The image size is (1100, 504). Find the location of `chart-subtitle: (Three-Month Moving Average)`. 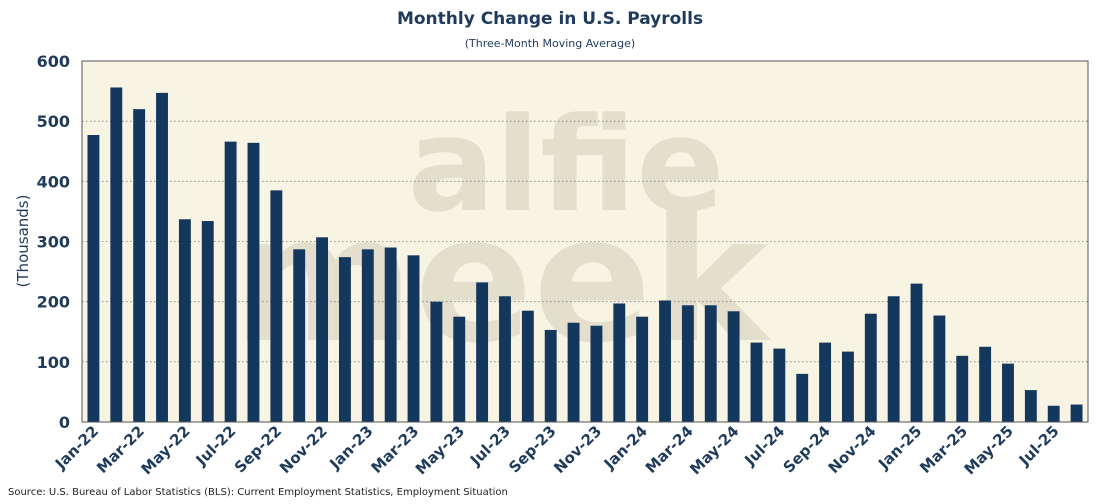

chart-subtitle: (Three-Month Moving Average) is located at coordinates (550, 43).